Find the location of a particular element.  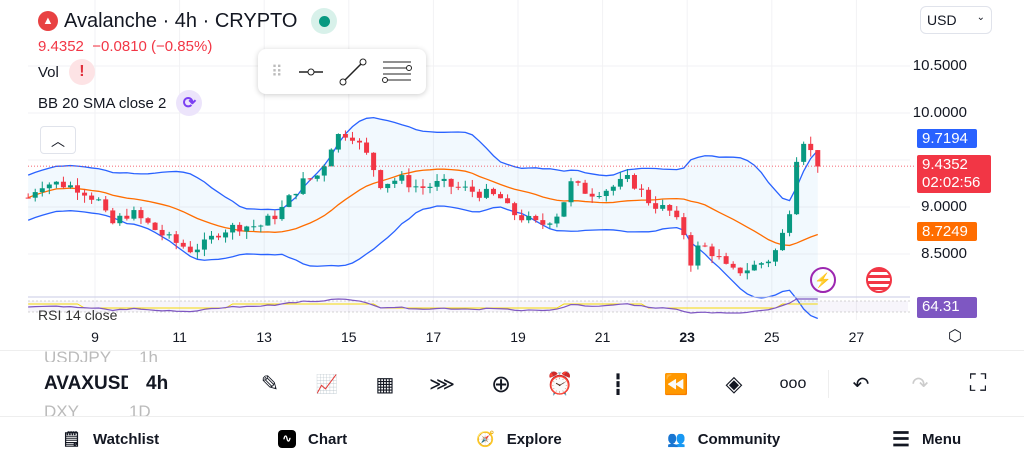

symbol-title: ▲ Avalanche · 4h · CRYPTO is located at coordinates (188, 21).